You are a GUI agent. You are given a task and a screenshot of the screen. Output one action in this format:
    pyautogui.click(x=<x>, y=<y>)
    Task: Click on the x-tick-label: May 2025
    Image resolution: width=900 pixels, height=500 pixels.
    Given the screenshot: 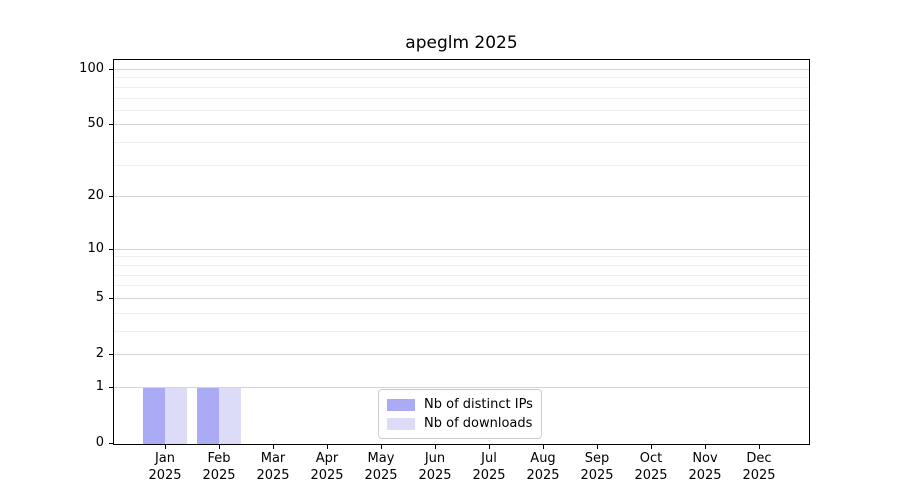 What is the action you would take?
    pyautogui.click(x=381, y=467)
    